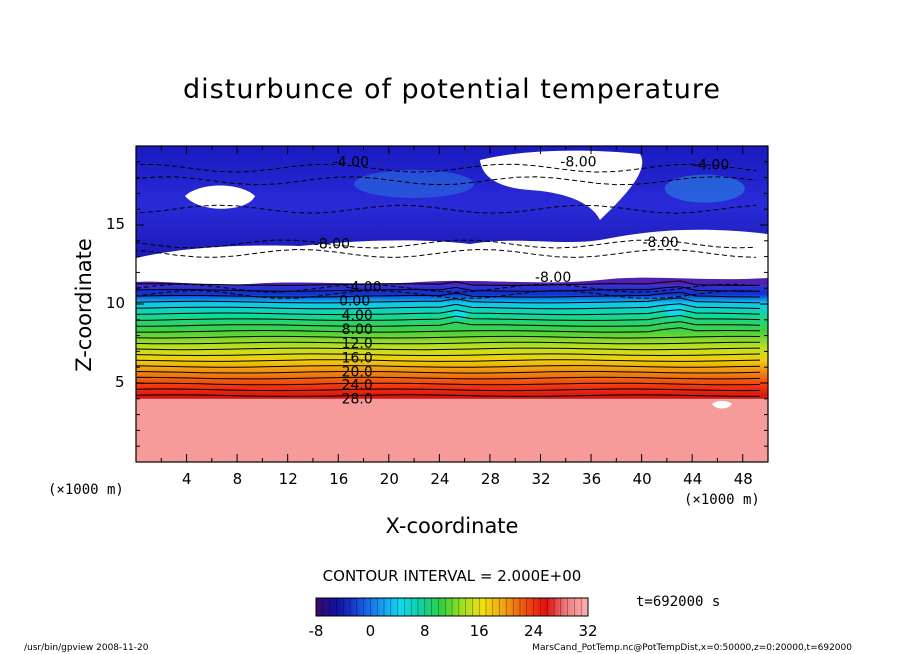 The image size is (904, 654). Describe the element at coordinates (592, 479) in the screenshot. I see `x-tick-label: 36` at that location.